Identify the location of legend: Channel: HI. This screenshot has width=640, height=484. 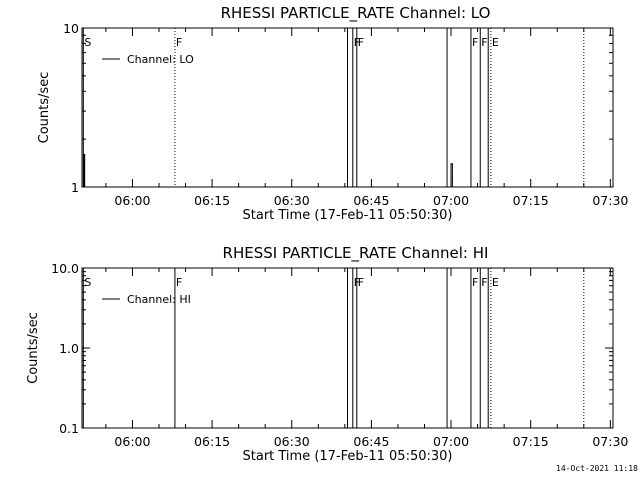
(146, 299).